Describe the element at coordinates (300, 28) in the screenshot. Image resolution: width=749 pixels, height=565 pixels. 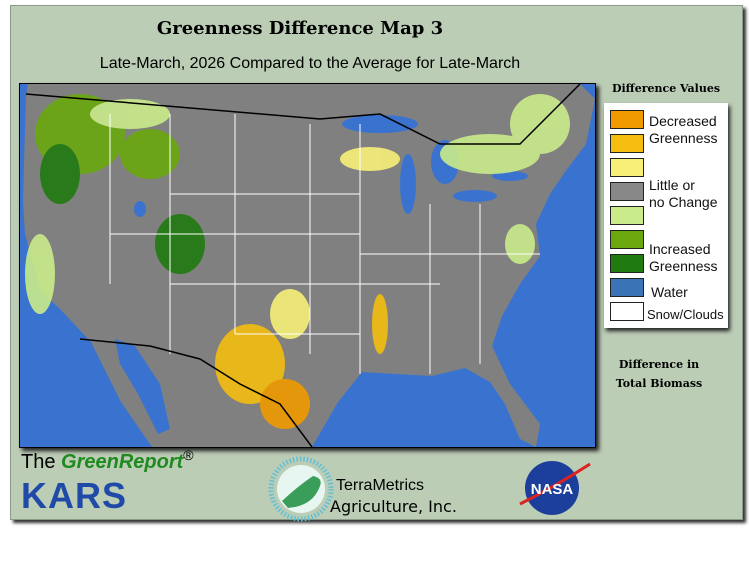
I see `page-title: Greenness Difference Map 3` at that location.